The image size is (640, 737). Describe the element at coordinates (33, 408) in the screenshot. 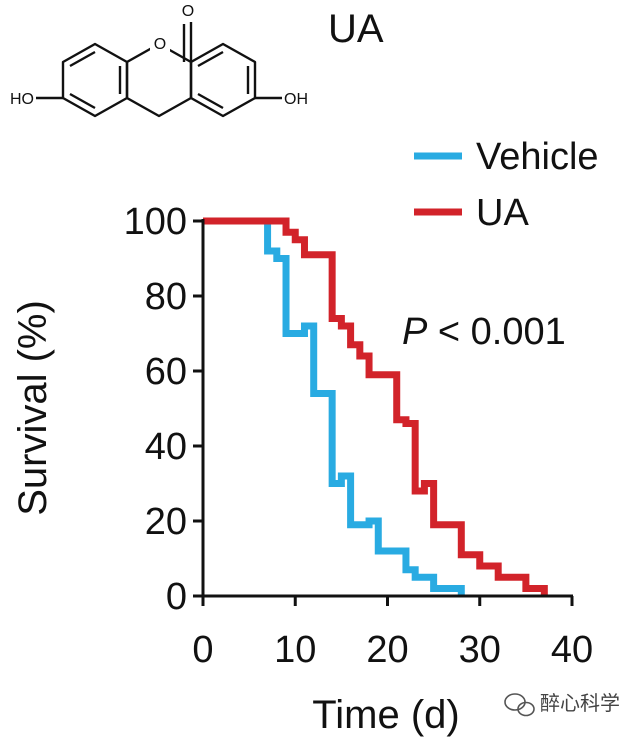

I see `y-axis-label: Survival (%)` at that location.